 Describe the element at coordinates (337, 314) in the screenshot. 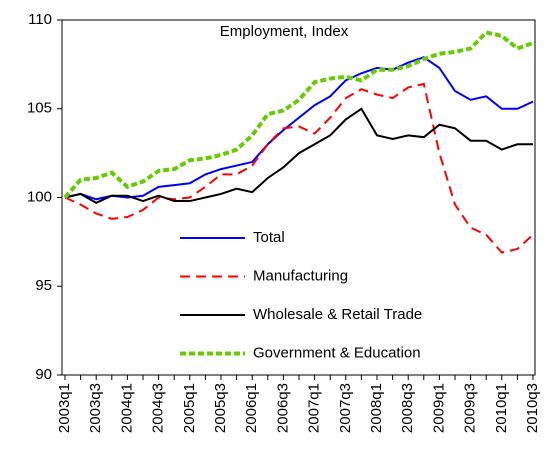

I see `legend-label: Wholesale & Retail Trade` at that location.